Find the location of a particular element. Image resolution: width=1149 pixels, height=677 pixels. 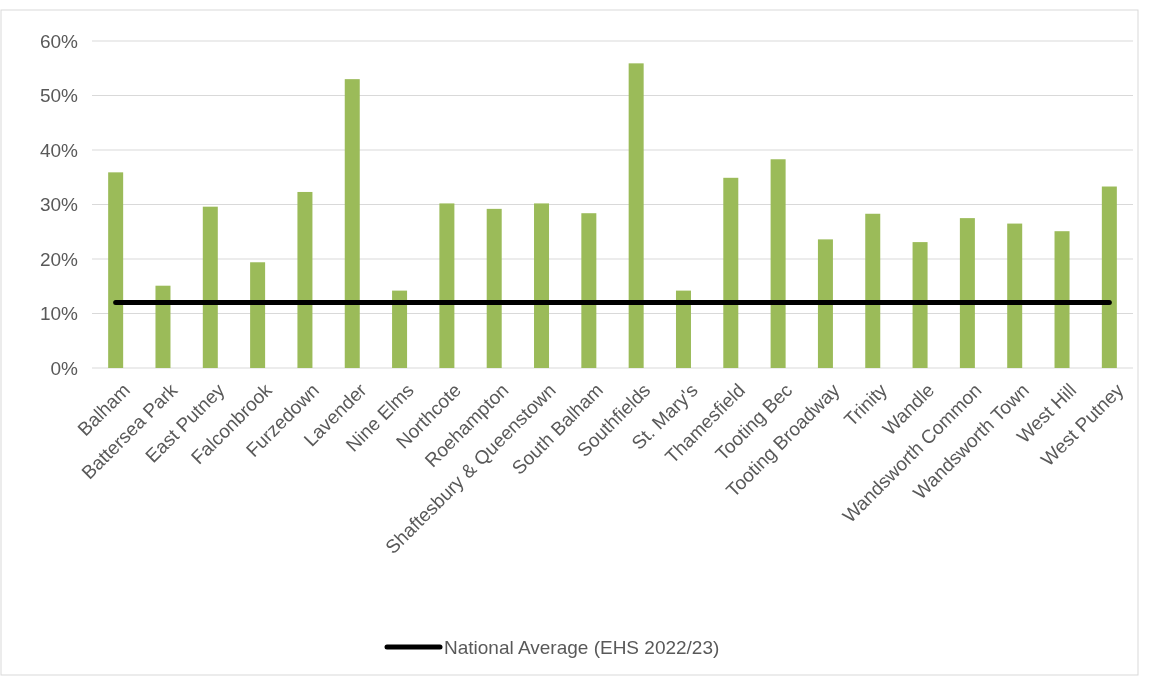

y-tick-label: 10% is located at coordinates (59, 314).